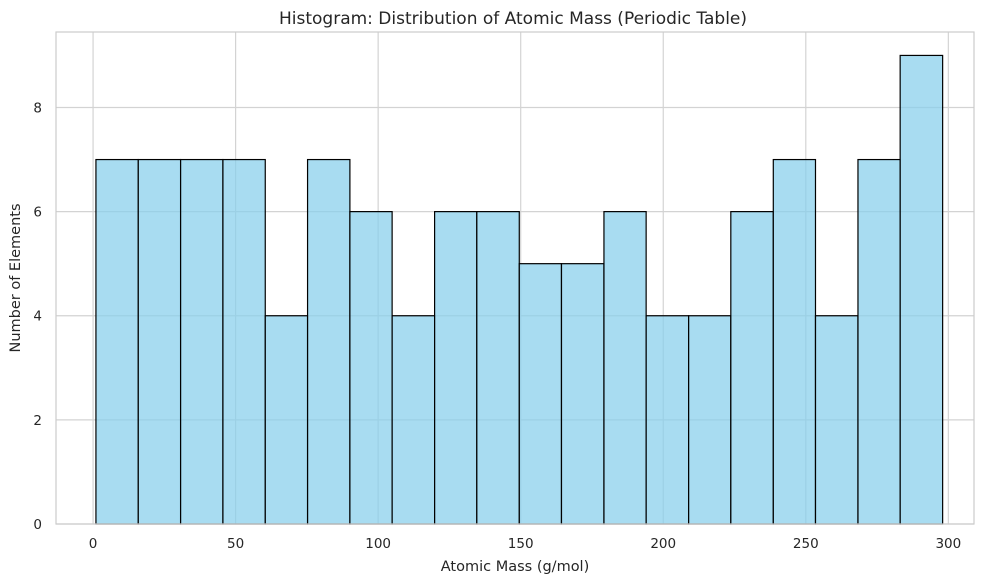 Image resolution: width=984 pixels, height=583 pixels. What do you see at coordinates (515, 567) in the screenshot?
I see `x-axis-label: Atomic Mass (g/mol)` at bounding box center [515, 567].